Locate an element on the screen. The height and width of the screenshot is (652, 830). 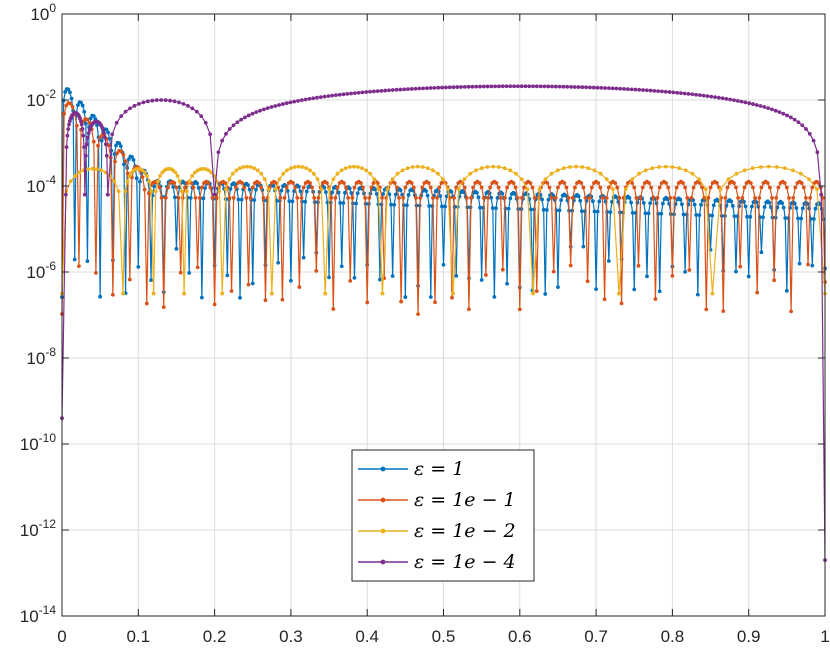
legend-label: ε = 1 is located at coordinates (439, 469).